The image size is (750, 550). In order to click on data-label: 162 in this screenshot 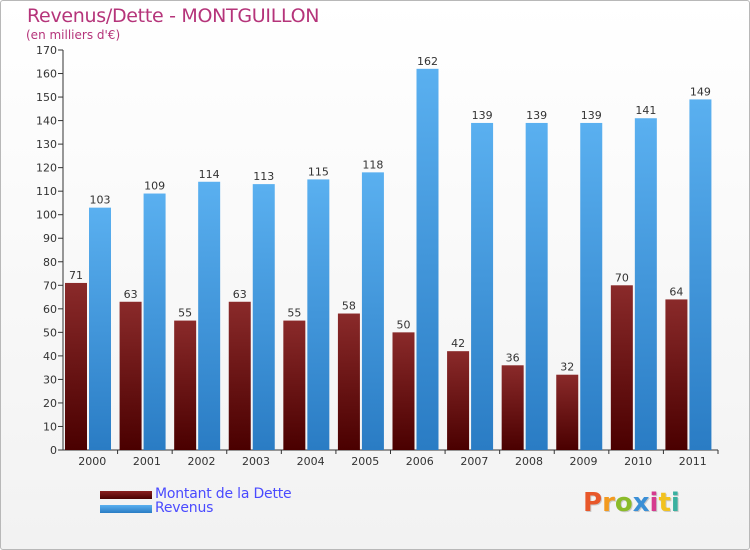, I will do `click(427, 61)`.